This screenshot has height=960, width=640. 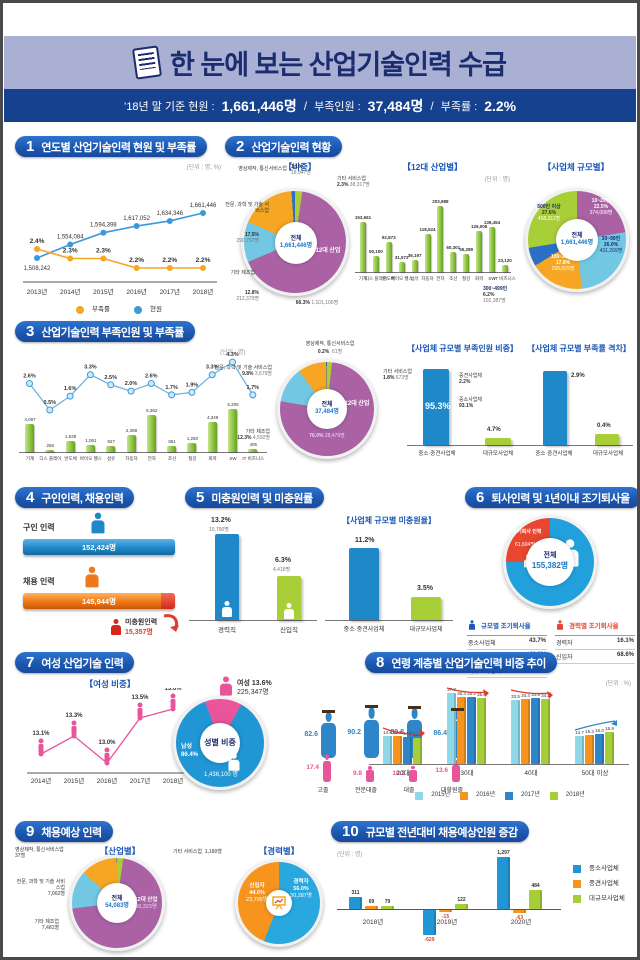 What do you see at coordinates (221, 775) in the screenshot?
I see `slice-value: 1,436,100 명` at bounding box center [221, 775].